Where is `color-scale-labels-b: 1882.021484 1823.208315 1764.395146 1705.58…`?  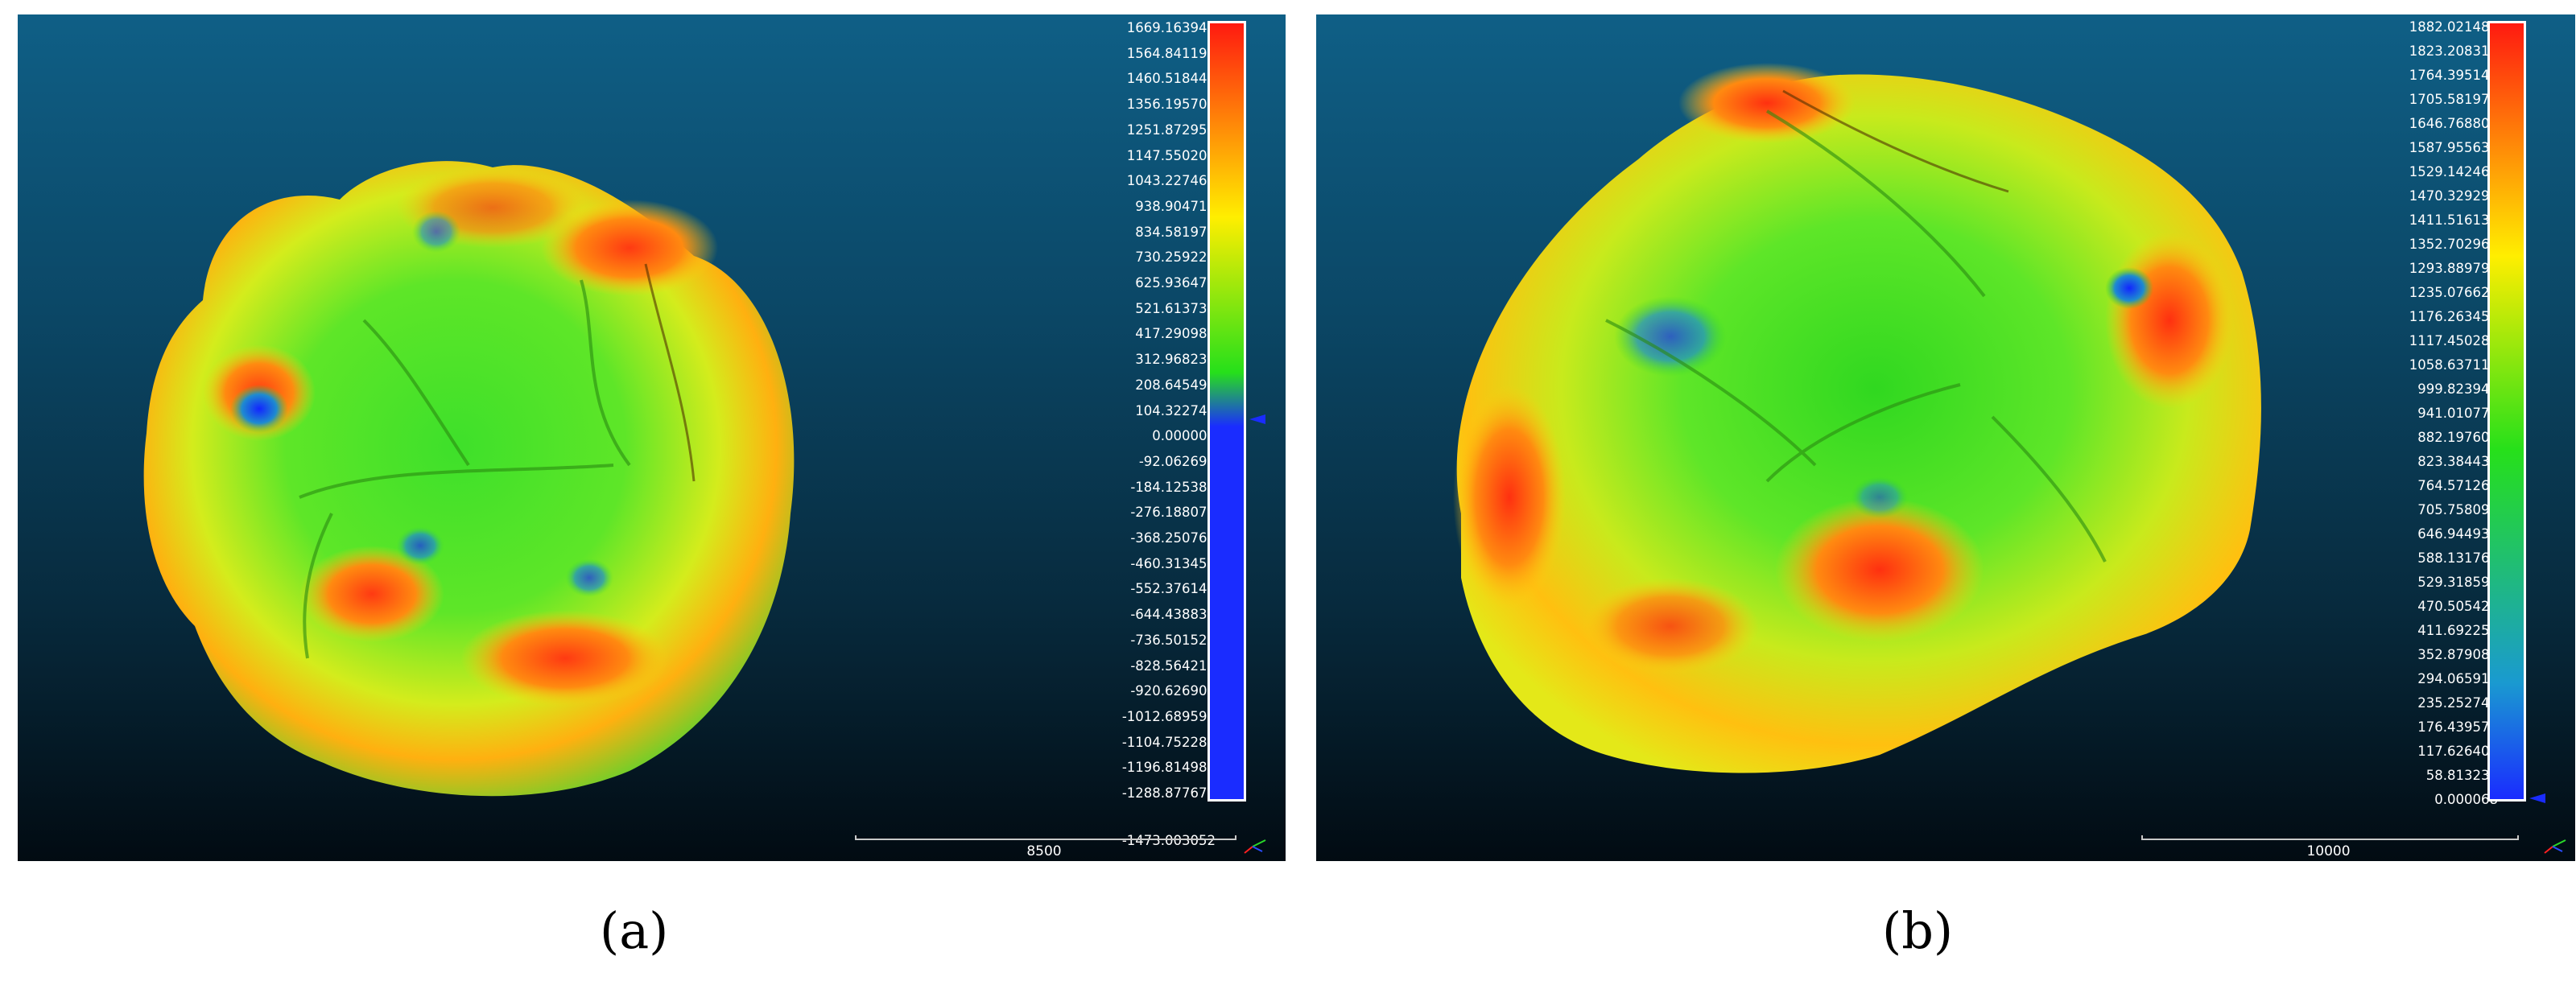
color-scale-labels-b: 1882.021484 1823.208315 1764.395146 1705.58… is located at coordinates (2405, 438).